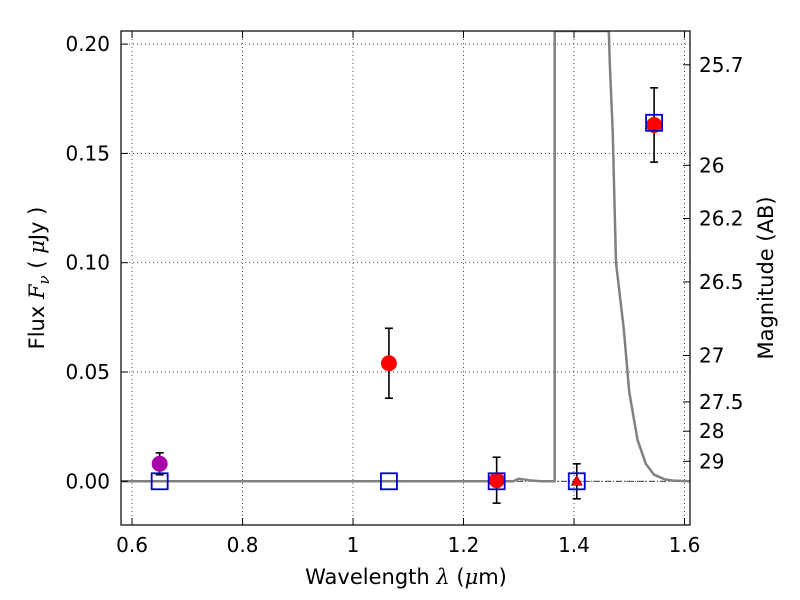  I want to click on y-tick-label: 0.10, so click(87, 263).